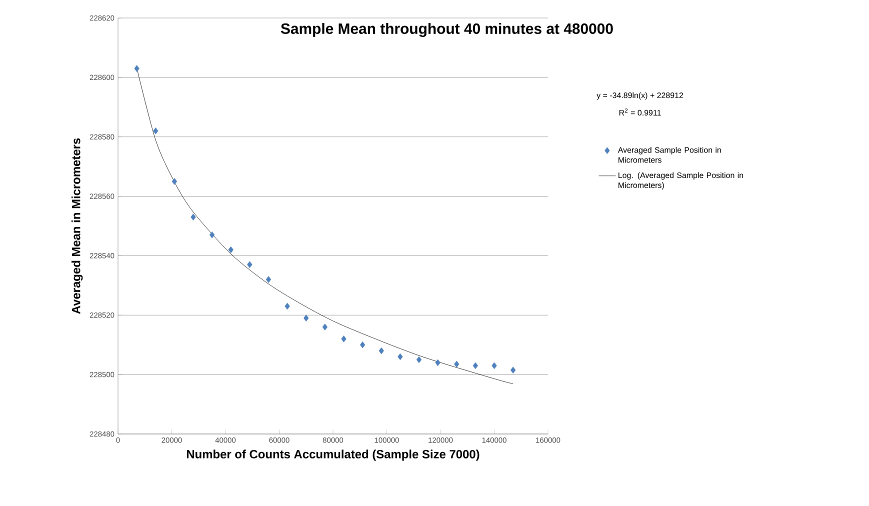  Describe the element at coordinates (333, 455) in the screenshot. I see `x-axis-title: Number of Counts Accumulated (Sample Size 7000)` at that location.